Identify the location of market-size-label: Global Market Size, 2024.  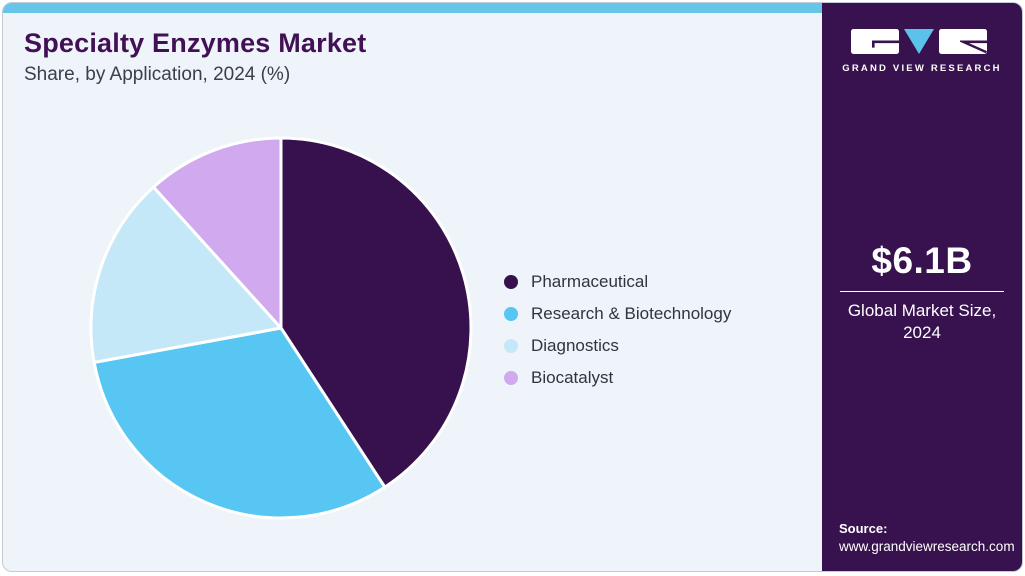
(922, 322).